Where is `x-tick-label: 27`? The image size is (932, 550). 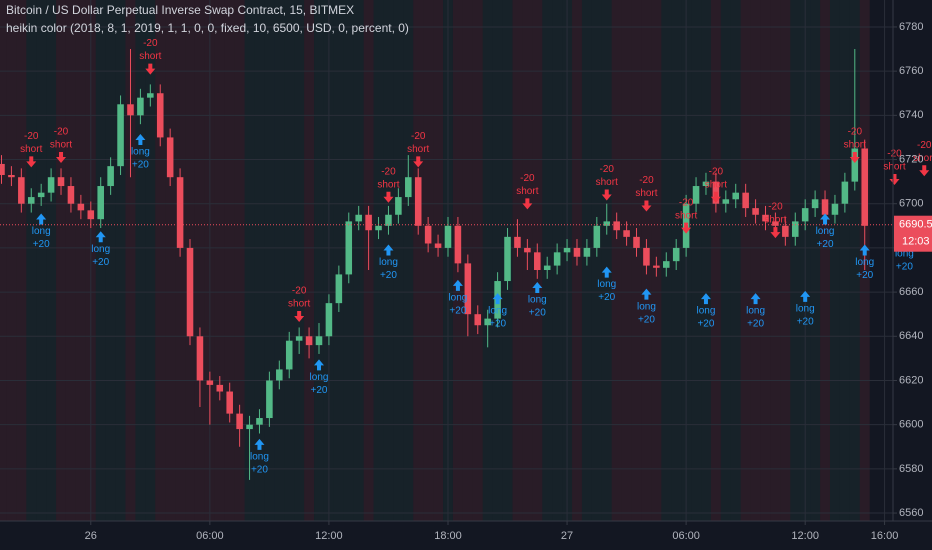
x-tick-label: 27 is located at coordinates (567, 536).